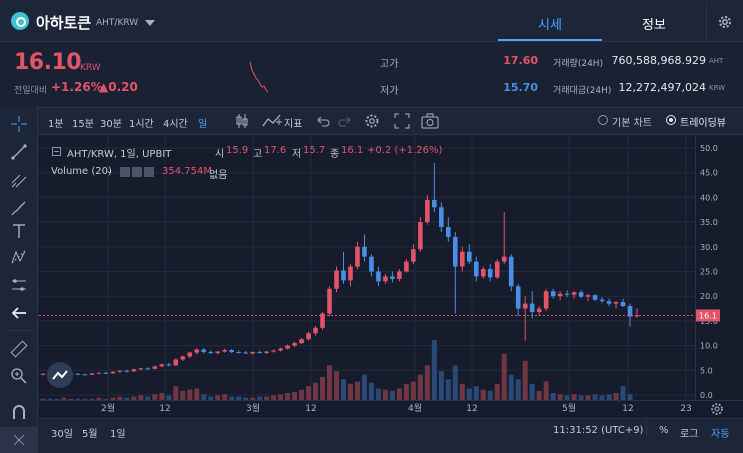 This screenshot has width=743, height=453. I want to click on time-axis, so click(391, 409).